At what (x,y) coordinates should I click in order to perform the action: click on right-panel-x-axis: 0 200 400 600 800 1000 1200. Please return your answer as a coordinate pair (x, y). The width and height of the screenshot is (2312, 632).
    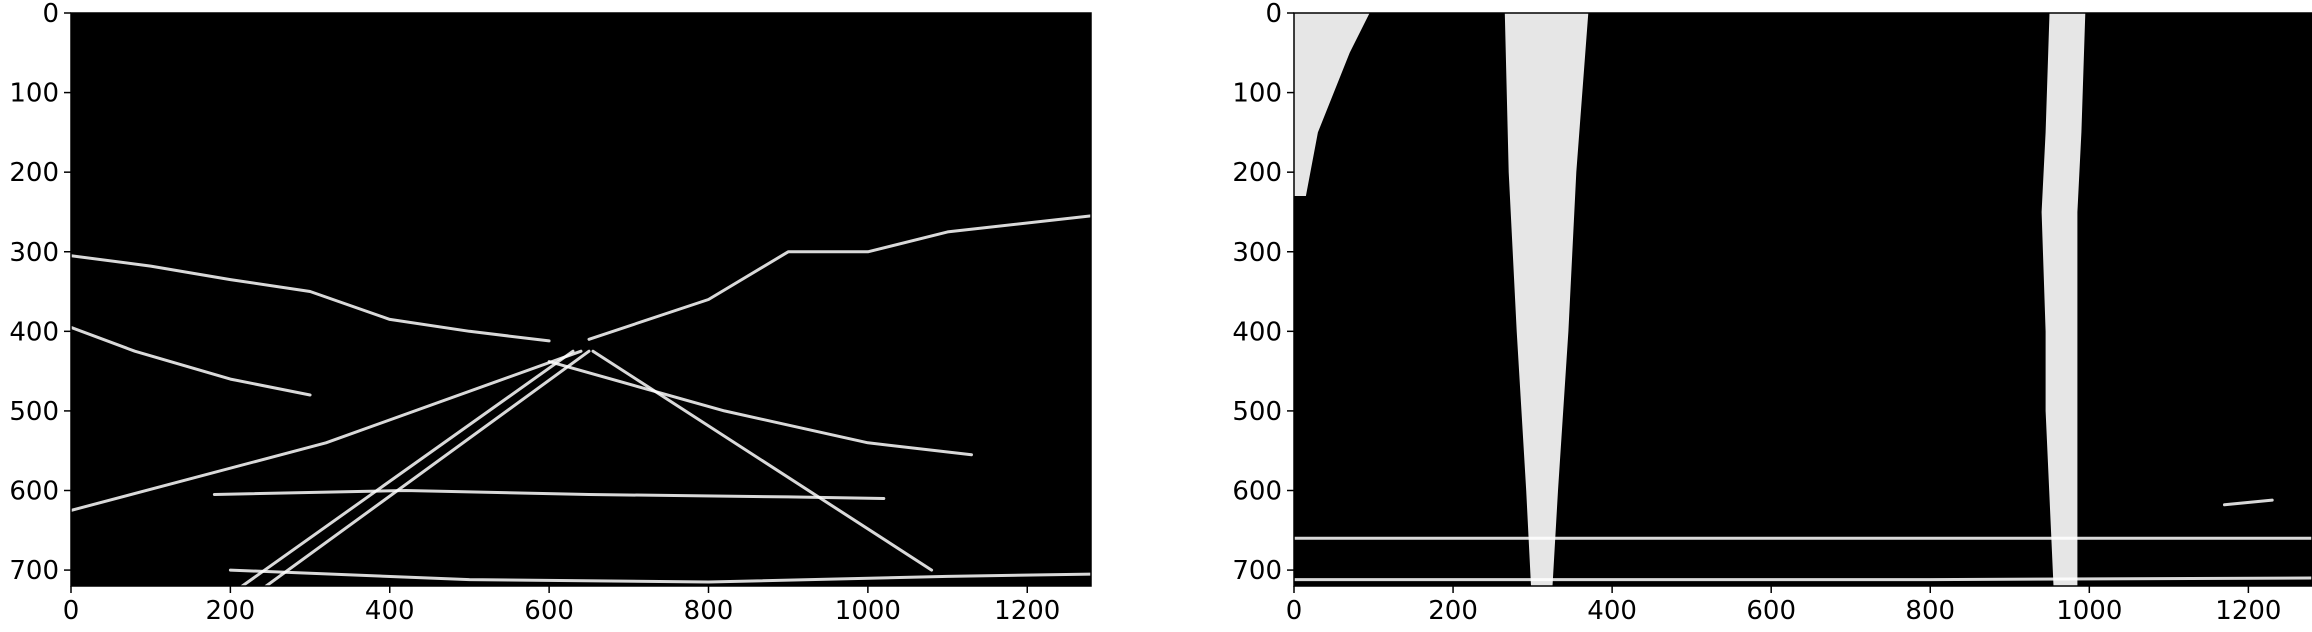
    Looking at the image, I should click on (1783, 606).